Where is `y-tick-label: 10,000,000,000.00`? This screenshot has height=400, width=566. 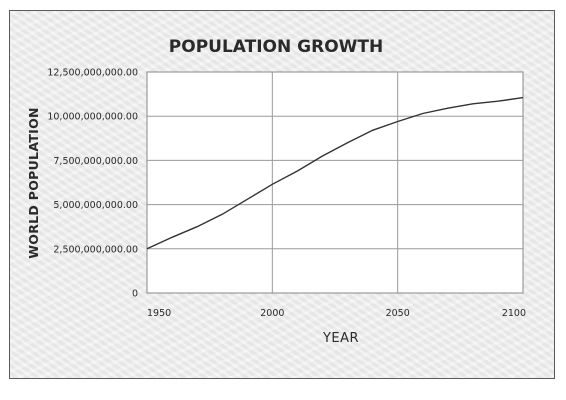 y-tick-label: 10,000,000,000.00 is located at coordinates (92, 117).